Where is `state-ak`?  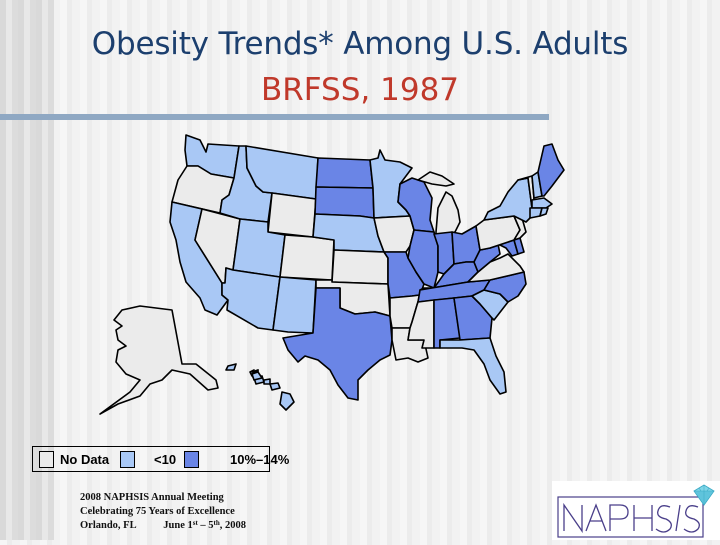
state-ak is located at coordinates (159, 360).